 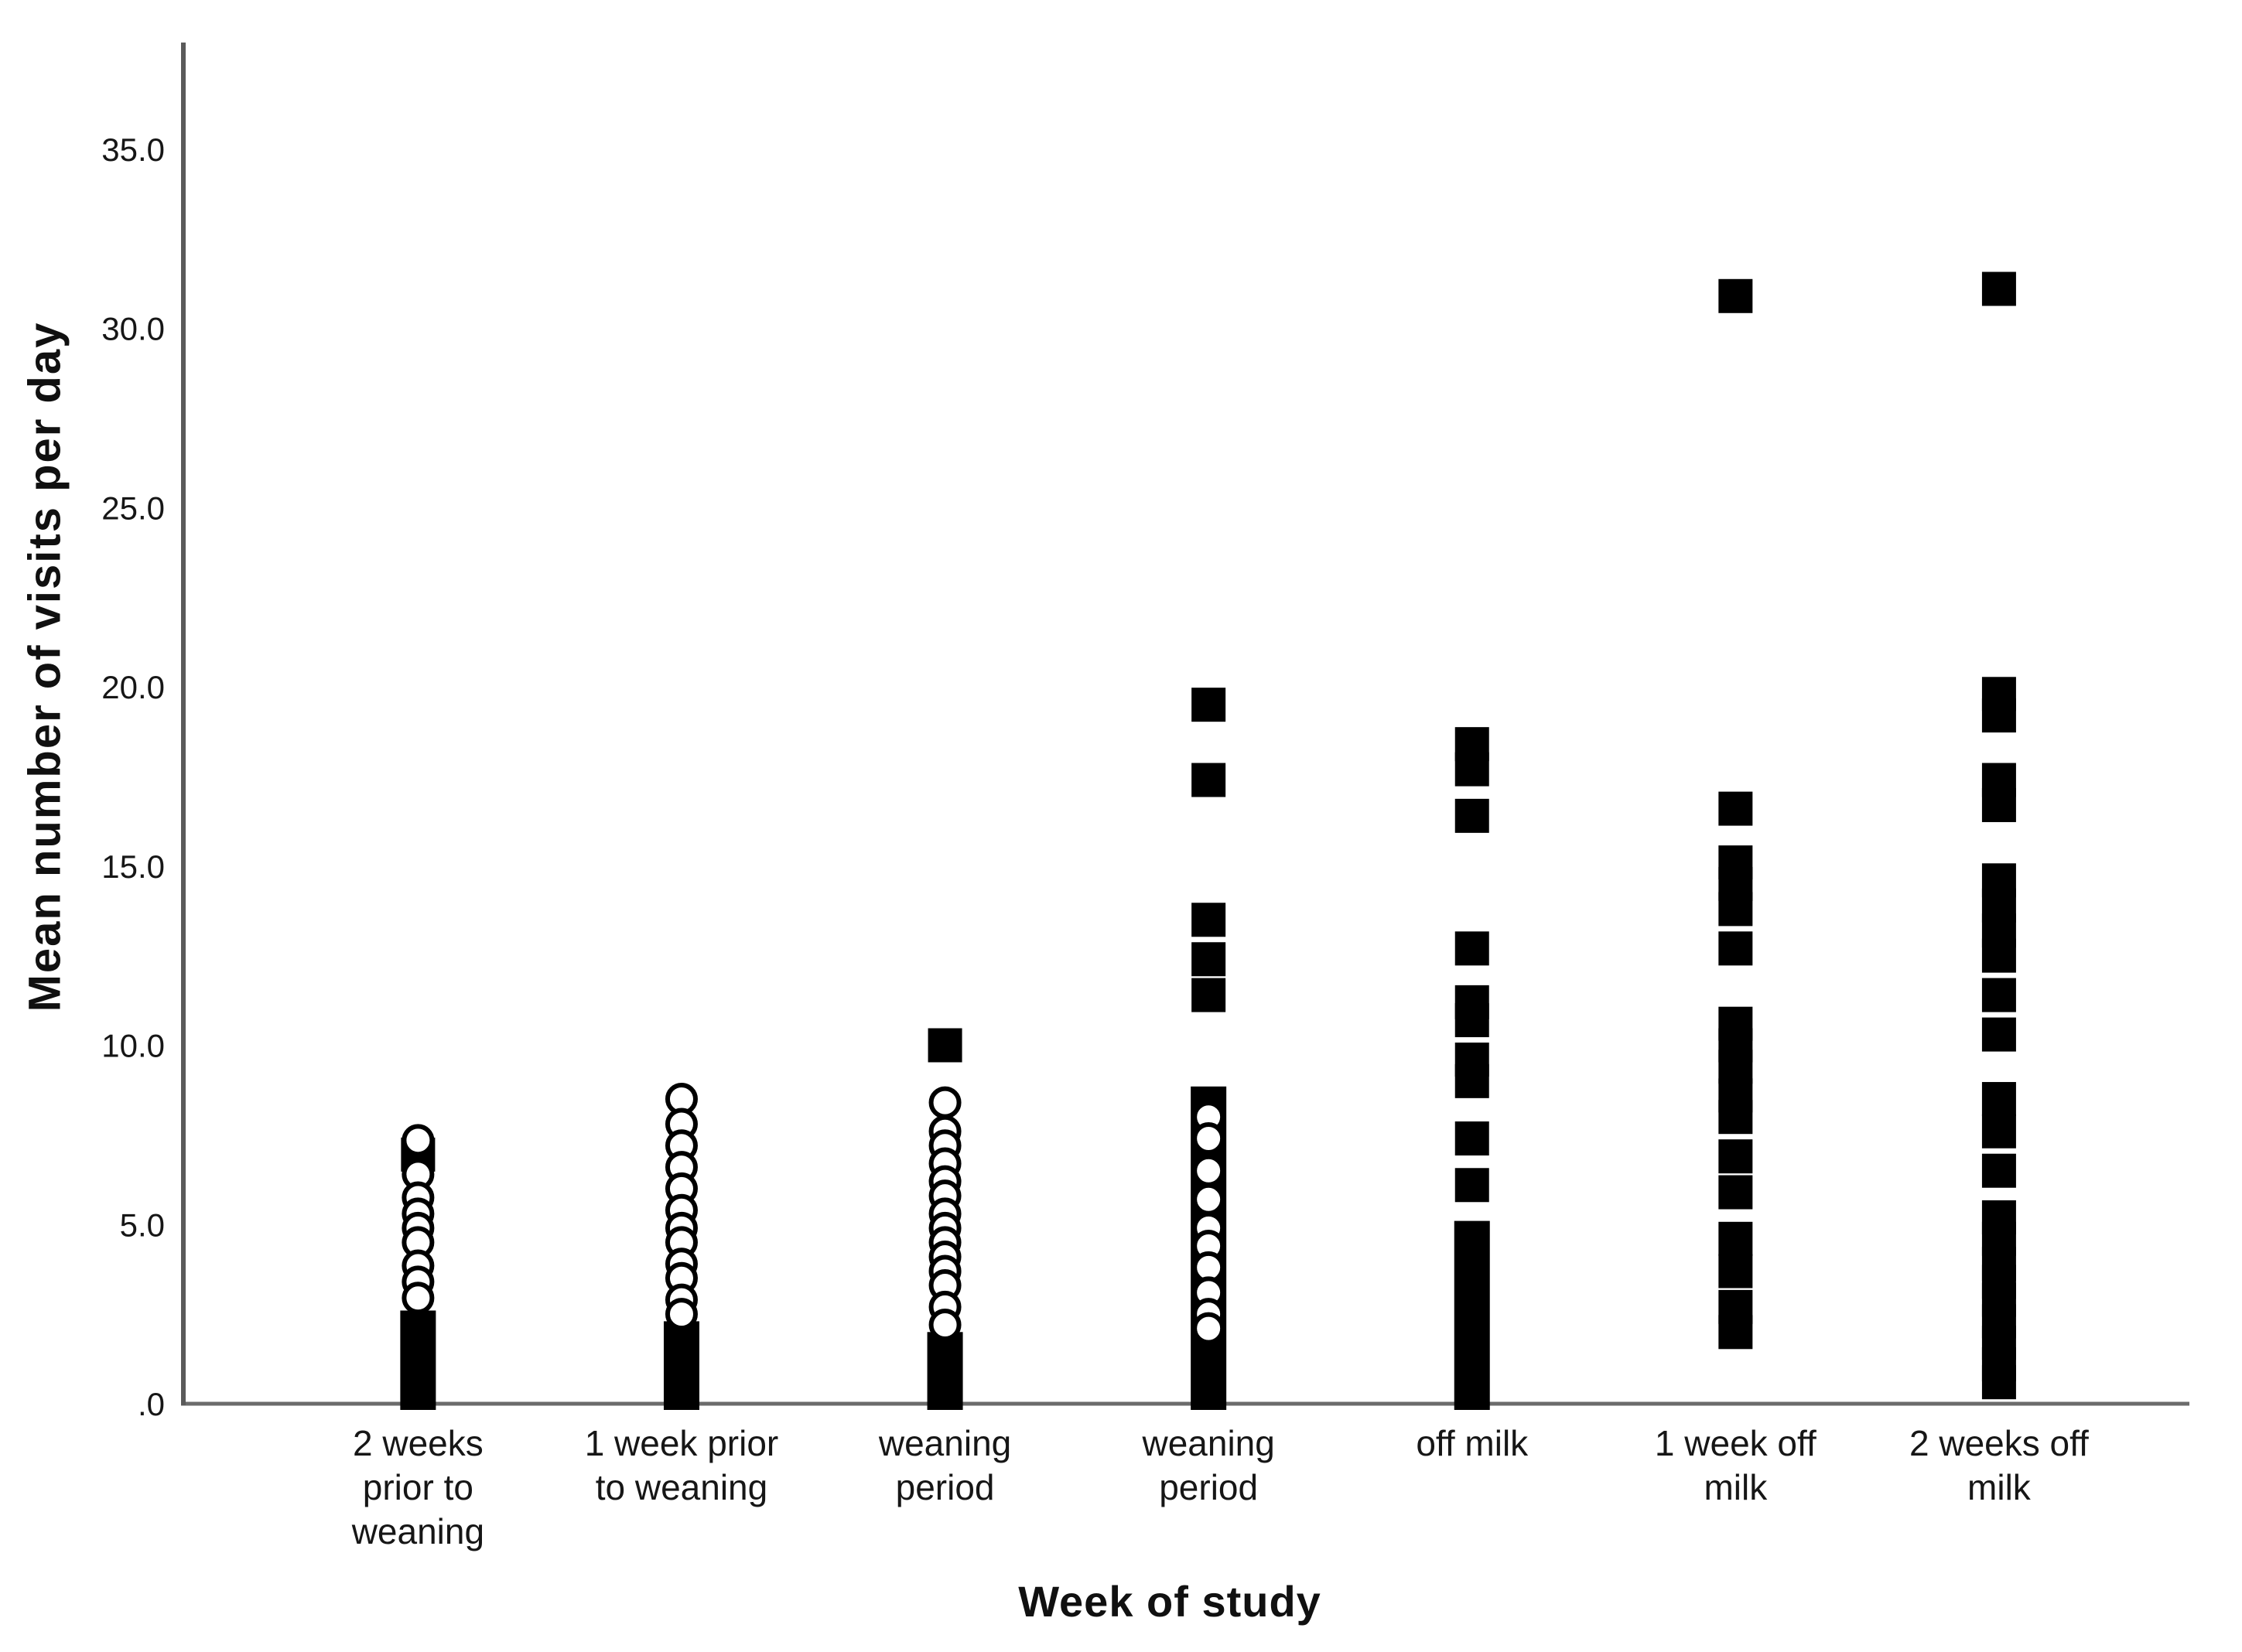 I want to click on category-label: 1 week off, so click(x=1735, y=1443).